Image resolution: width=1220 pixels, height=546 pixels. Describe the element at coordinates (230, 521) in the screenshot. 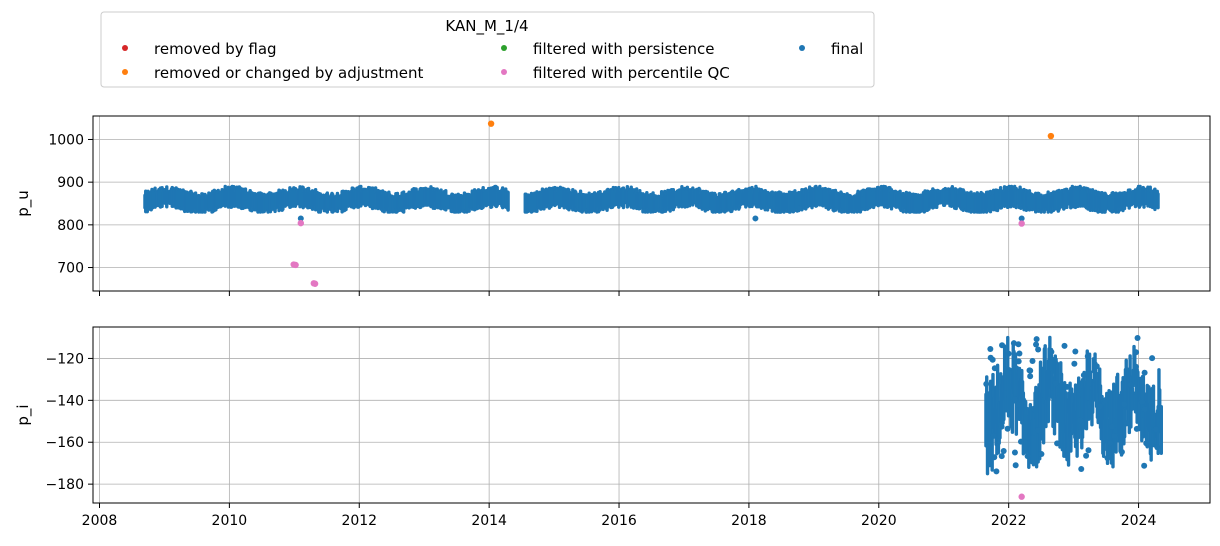

I see `x-tick-label-1: 2010` at that location.